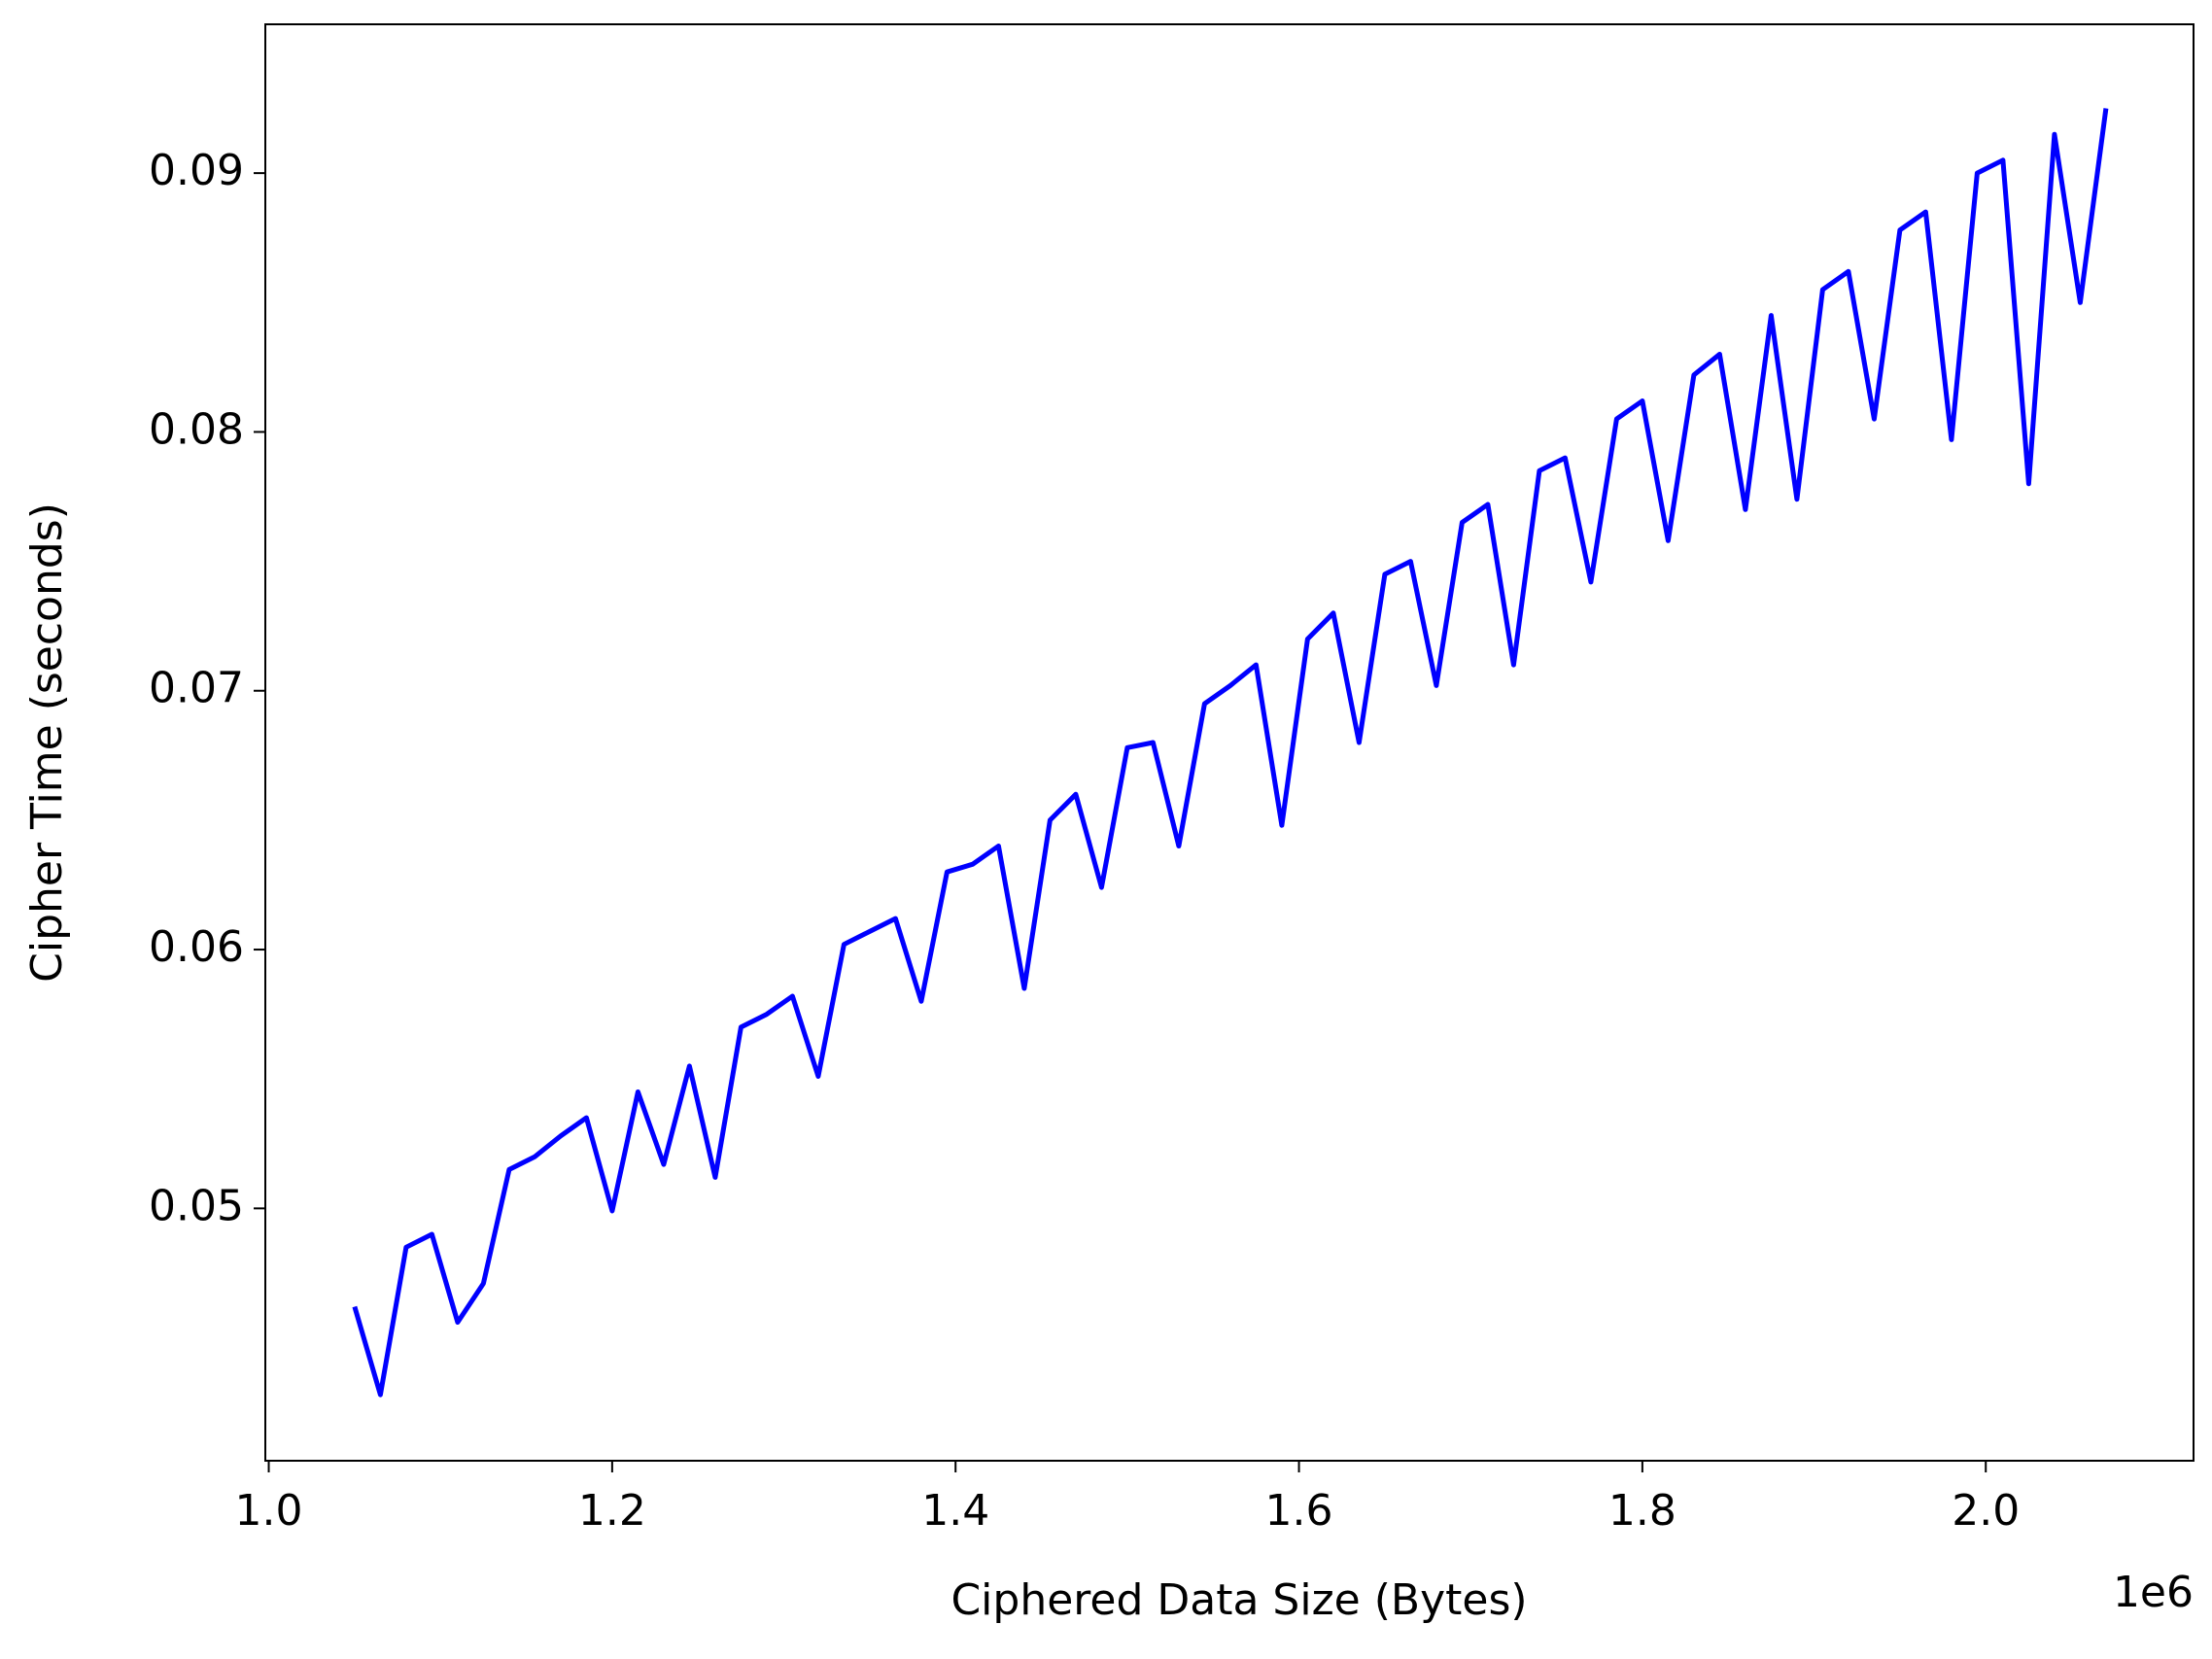 The width and height of the screenshot is (2212, 1659). Describe the element at coordinates (955, 1511) in the screenshot. I see `x-tick-label: 1.4` at that location.